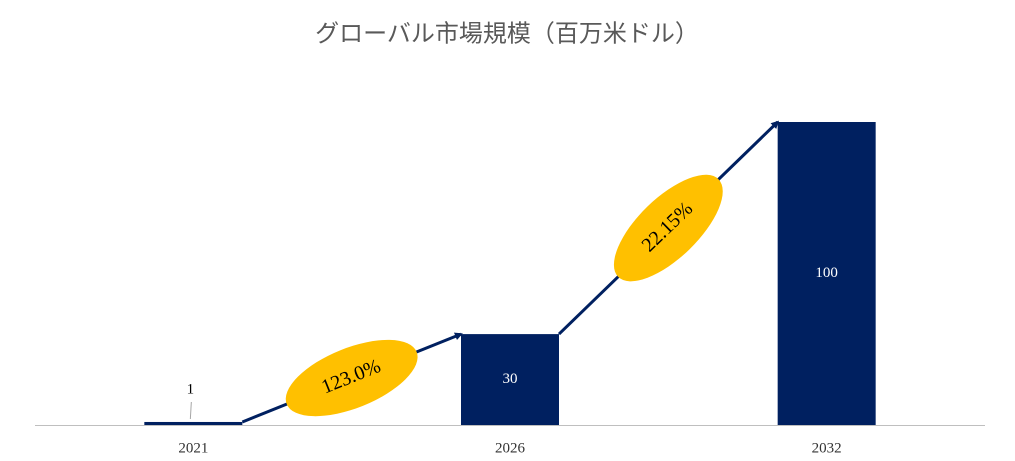 This screenshot has height=461, width=1015. I want to click on growth-annotation: 123.0%, so click(351, 378).